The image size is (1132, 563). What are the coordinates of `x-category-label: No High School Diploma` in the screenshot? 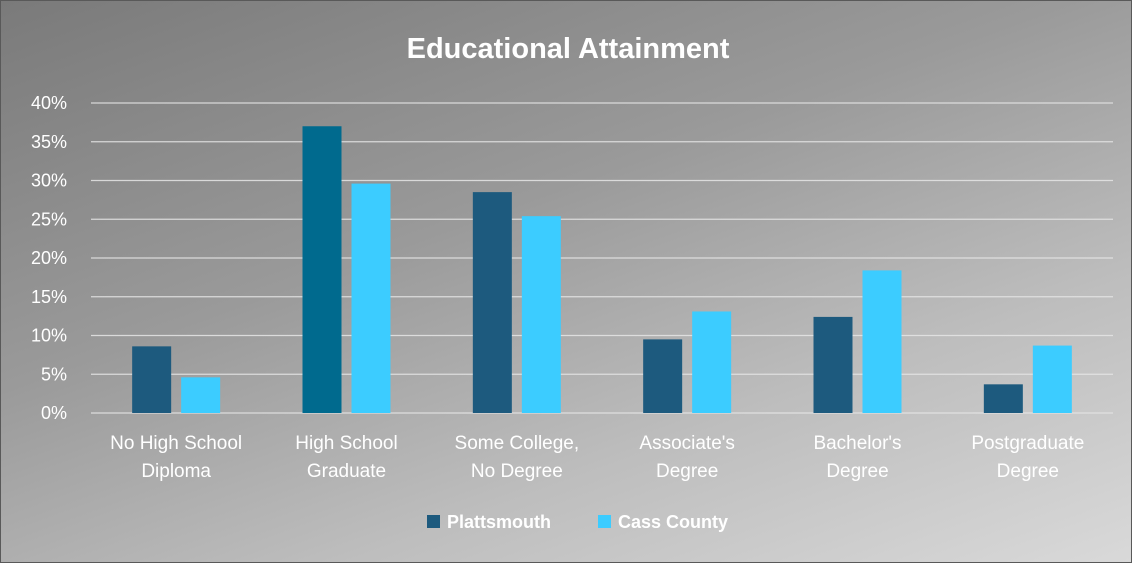 It's located at (176, 457).